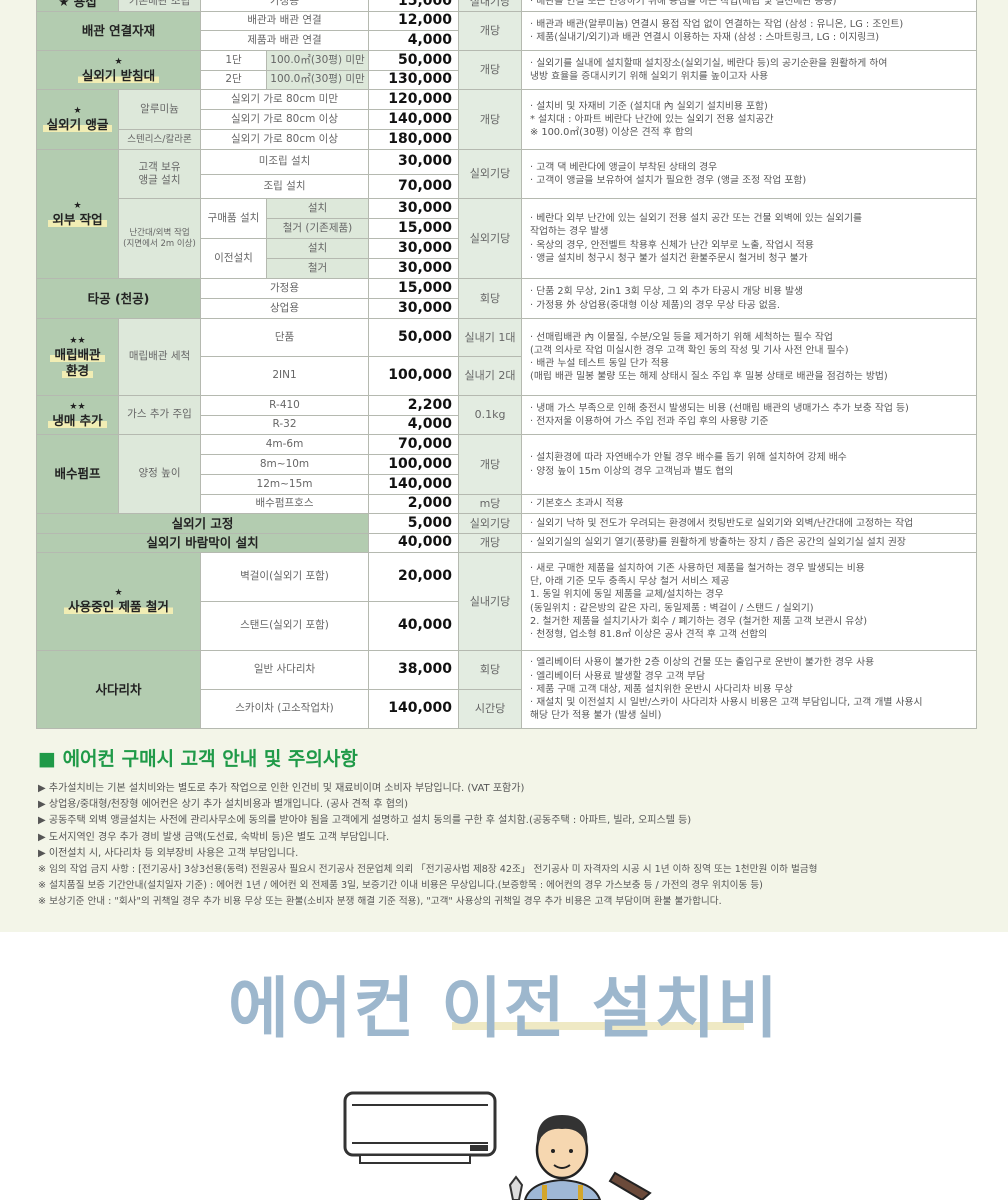 The image size is (1008, 1200). Describe the element at coordinates (507, 484) in the screenshot. I see `table-row: 12m~15m 140,000` at that location.